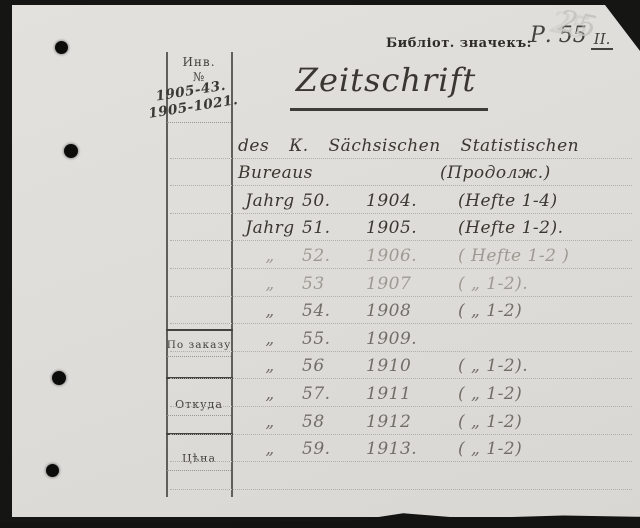 Image resolution: width=640 pixels, height=528 pixels. What do you see at coordinates (389, 393) in the screenshot?
I see `entry-year: 1911` at bounding box center [389, 393].